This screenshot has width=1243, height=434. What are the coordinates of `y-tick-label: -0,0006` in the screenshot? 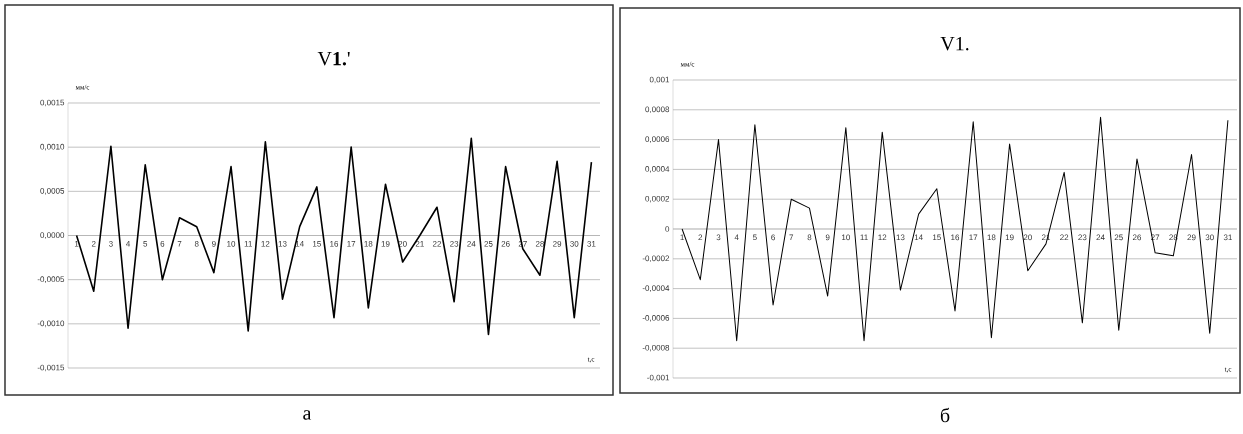 It's located at (656, 318).